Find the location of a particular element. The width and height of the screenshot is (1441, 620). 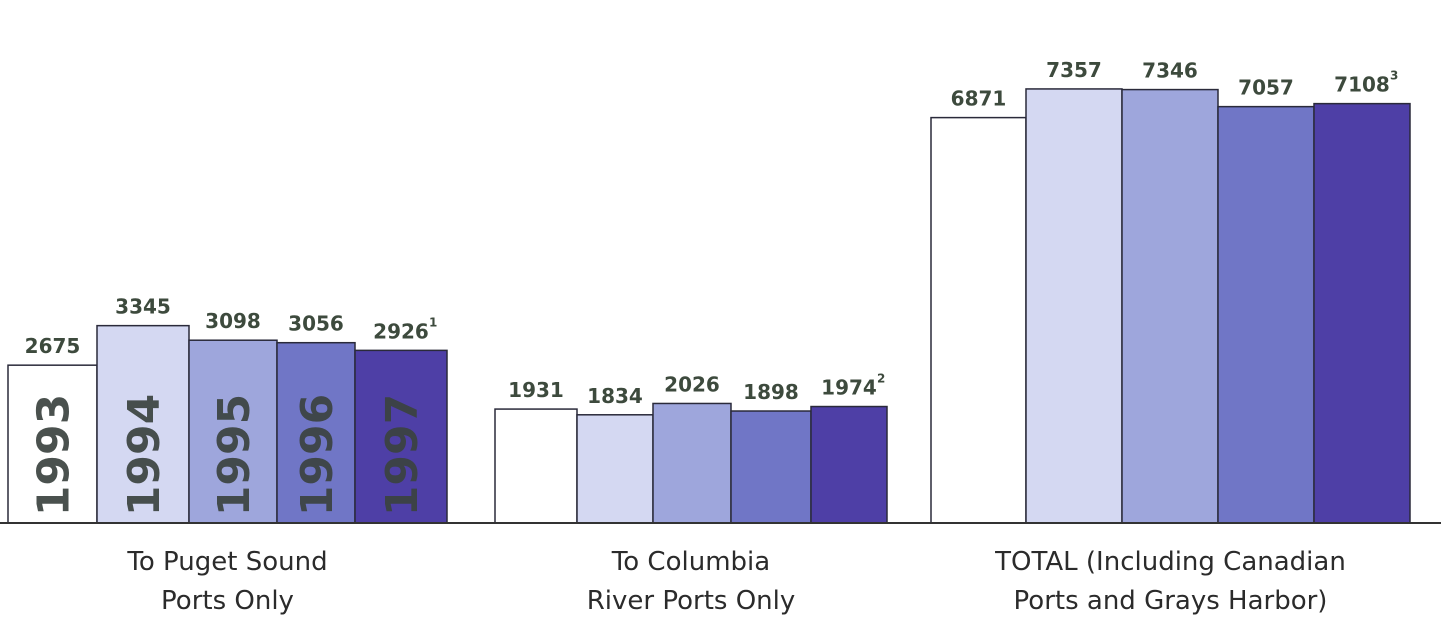

year-label-1993: 1993 is located at coordinates (54, 455).